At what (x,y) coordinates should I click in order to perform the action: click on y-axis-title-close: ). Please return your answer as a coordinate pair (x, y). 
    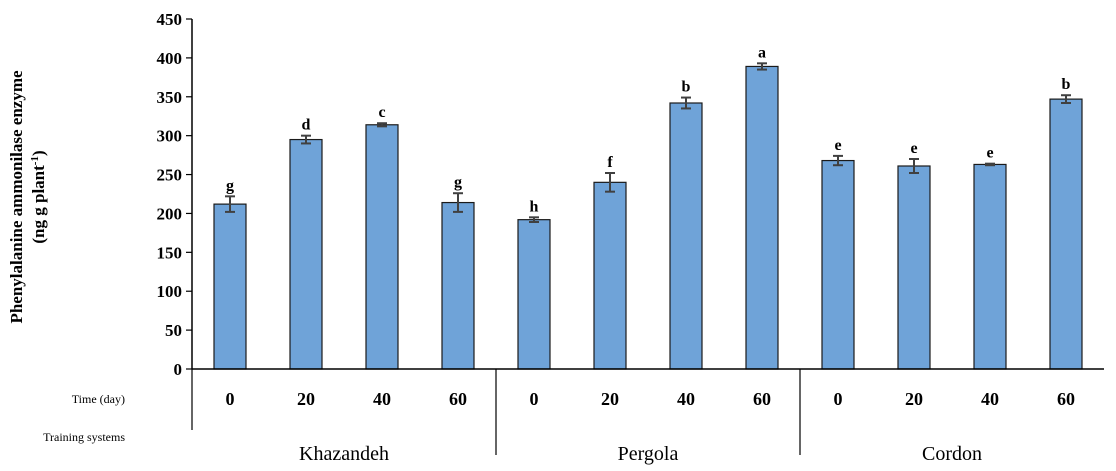
    Looking at the image, I should click on (38, 153).